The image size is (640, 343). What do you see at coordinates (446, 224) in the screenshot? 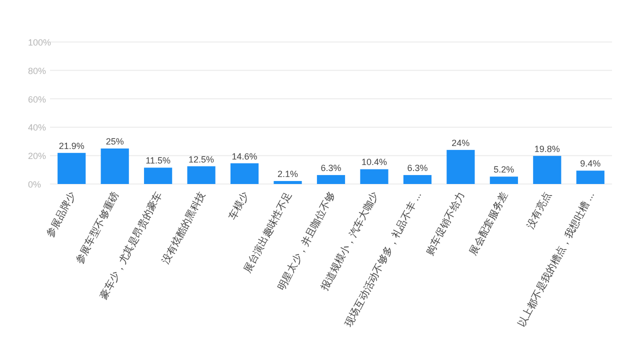
I see `x-tick-label: 购车促销不给力` at bounding box center [446, 224].